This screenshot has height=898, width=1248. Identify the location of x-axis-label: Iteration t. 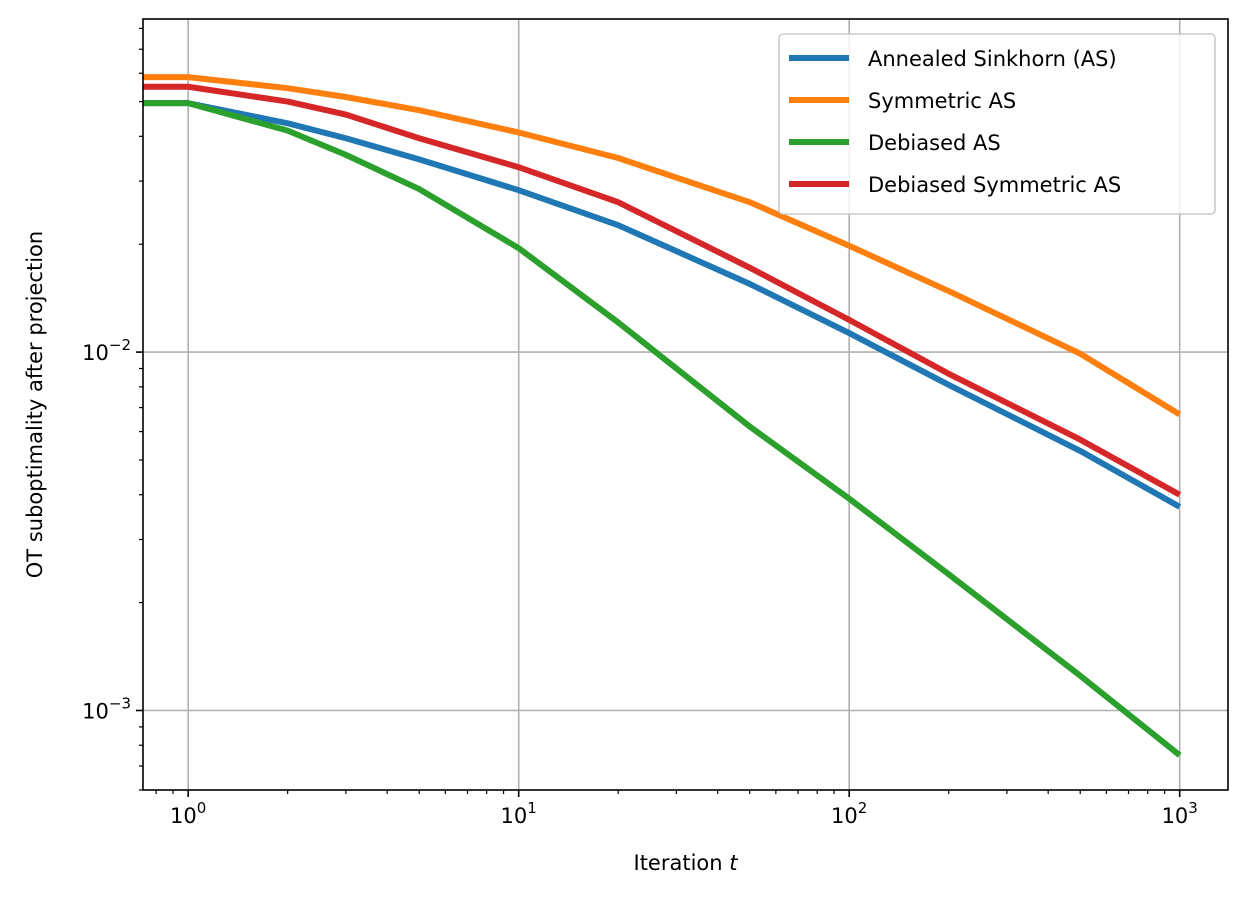
(686, 863).